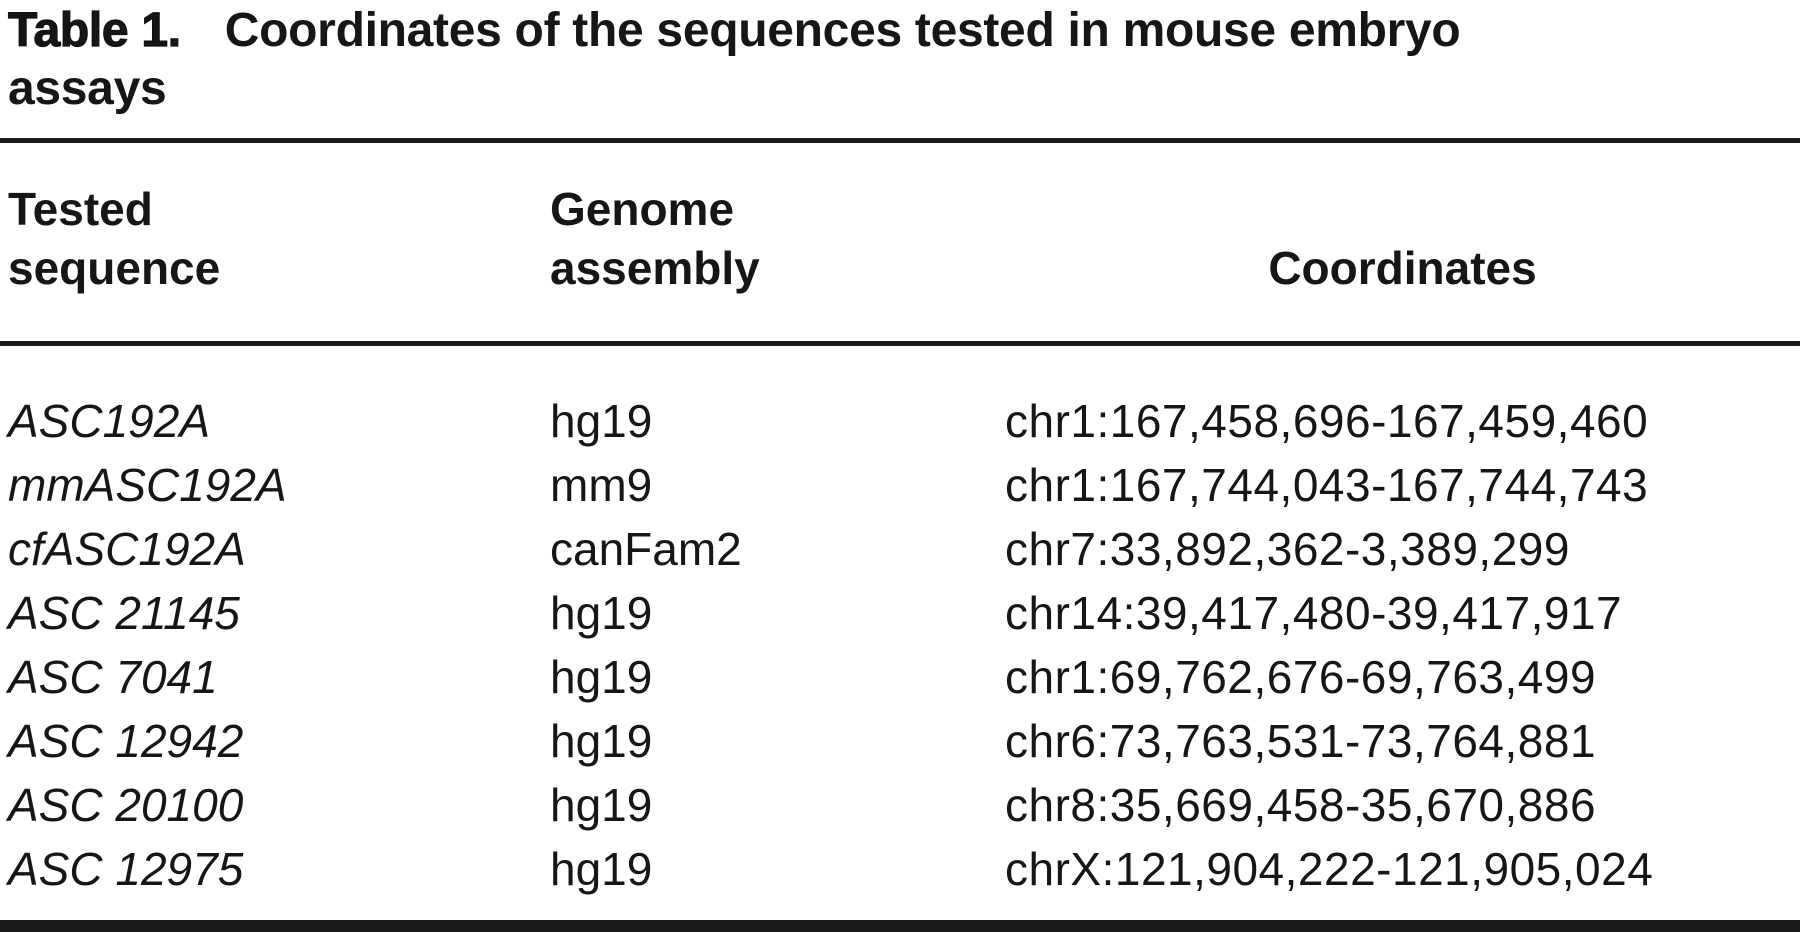 The height and width of the screenshot is (932, 1800). I want to click on coordinates-cell: chr1:167,744,043-167,744,743, so click(1327, 485).